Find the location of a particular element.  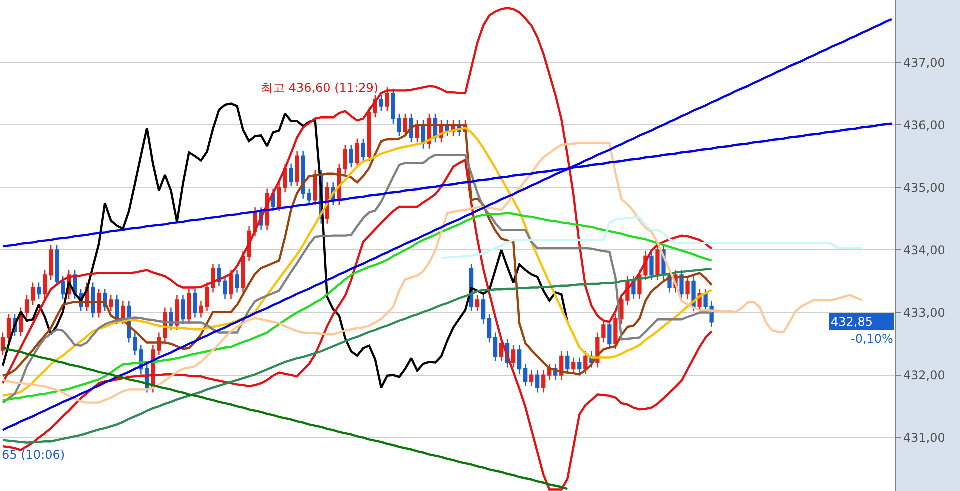

y-tick-label: 431,00 is located at coordinates (924, 438).